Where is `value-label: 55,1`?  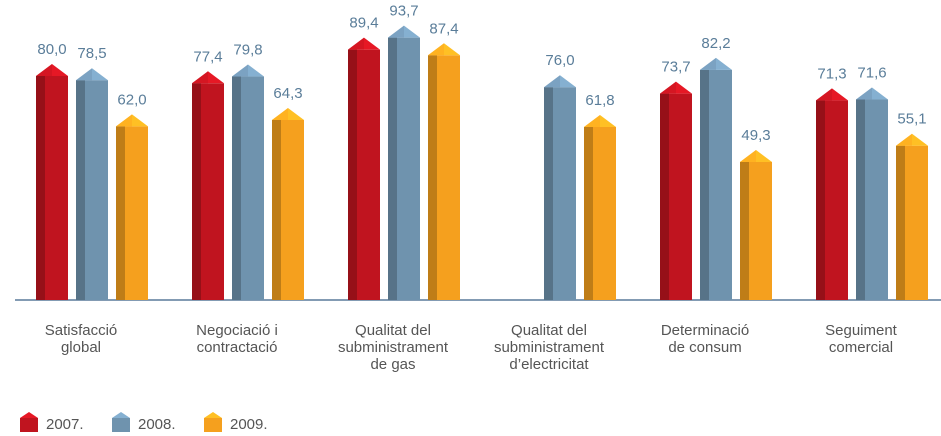 value-label: 55,1 is located at coordinates (911, 119).